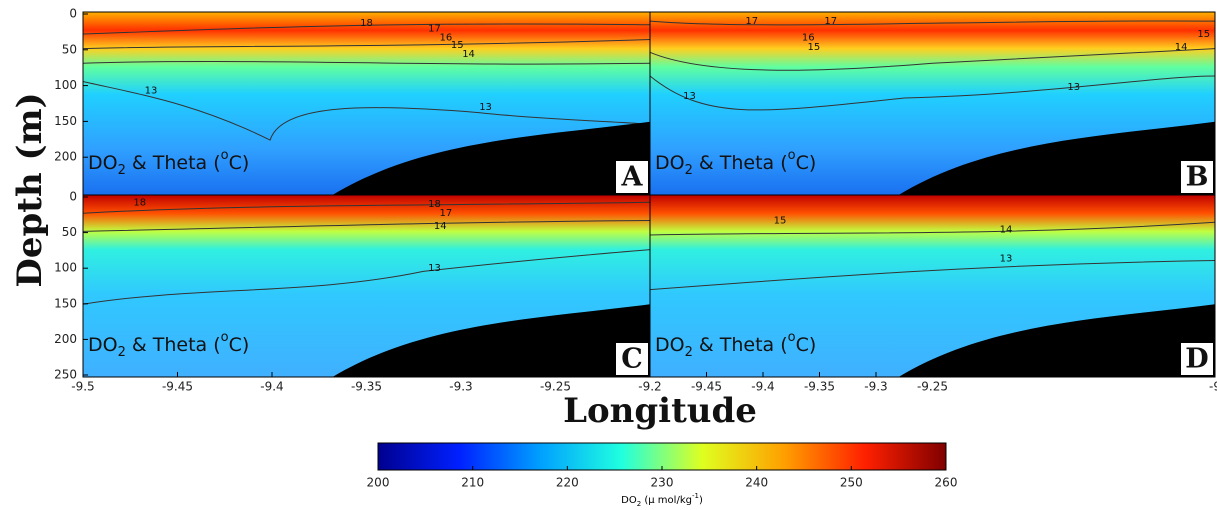 The width and height of the screenshot is (1217, 510). What do you see at coordinates (65, 375) in the screenshot?
I see `y-tick-label: 250` at bounding box center [65, 375].